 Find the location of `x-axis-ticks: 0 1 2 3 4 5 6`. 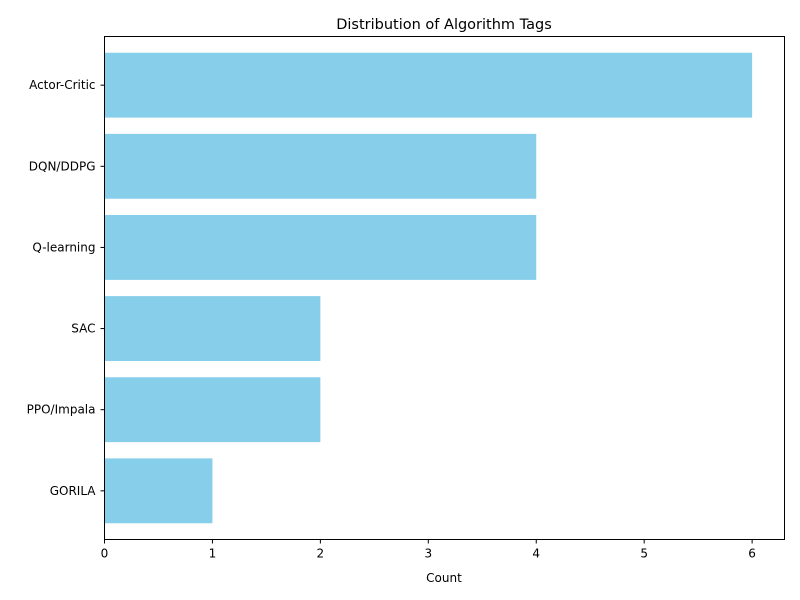

x-axis-ticks: 0 1 2 3 4 5 6 is located at coordinates (428, 550).